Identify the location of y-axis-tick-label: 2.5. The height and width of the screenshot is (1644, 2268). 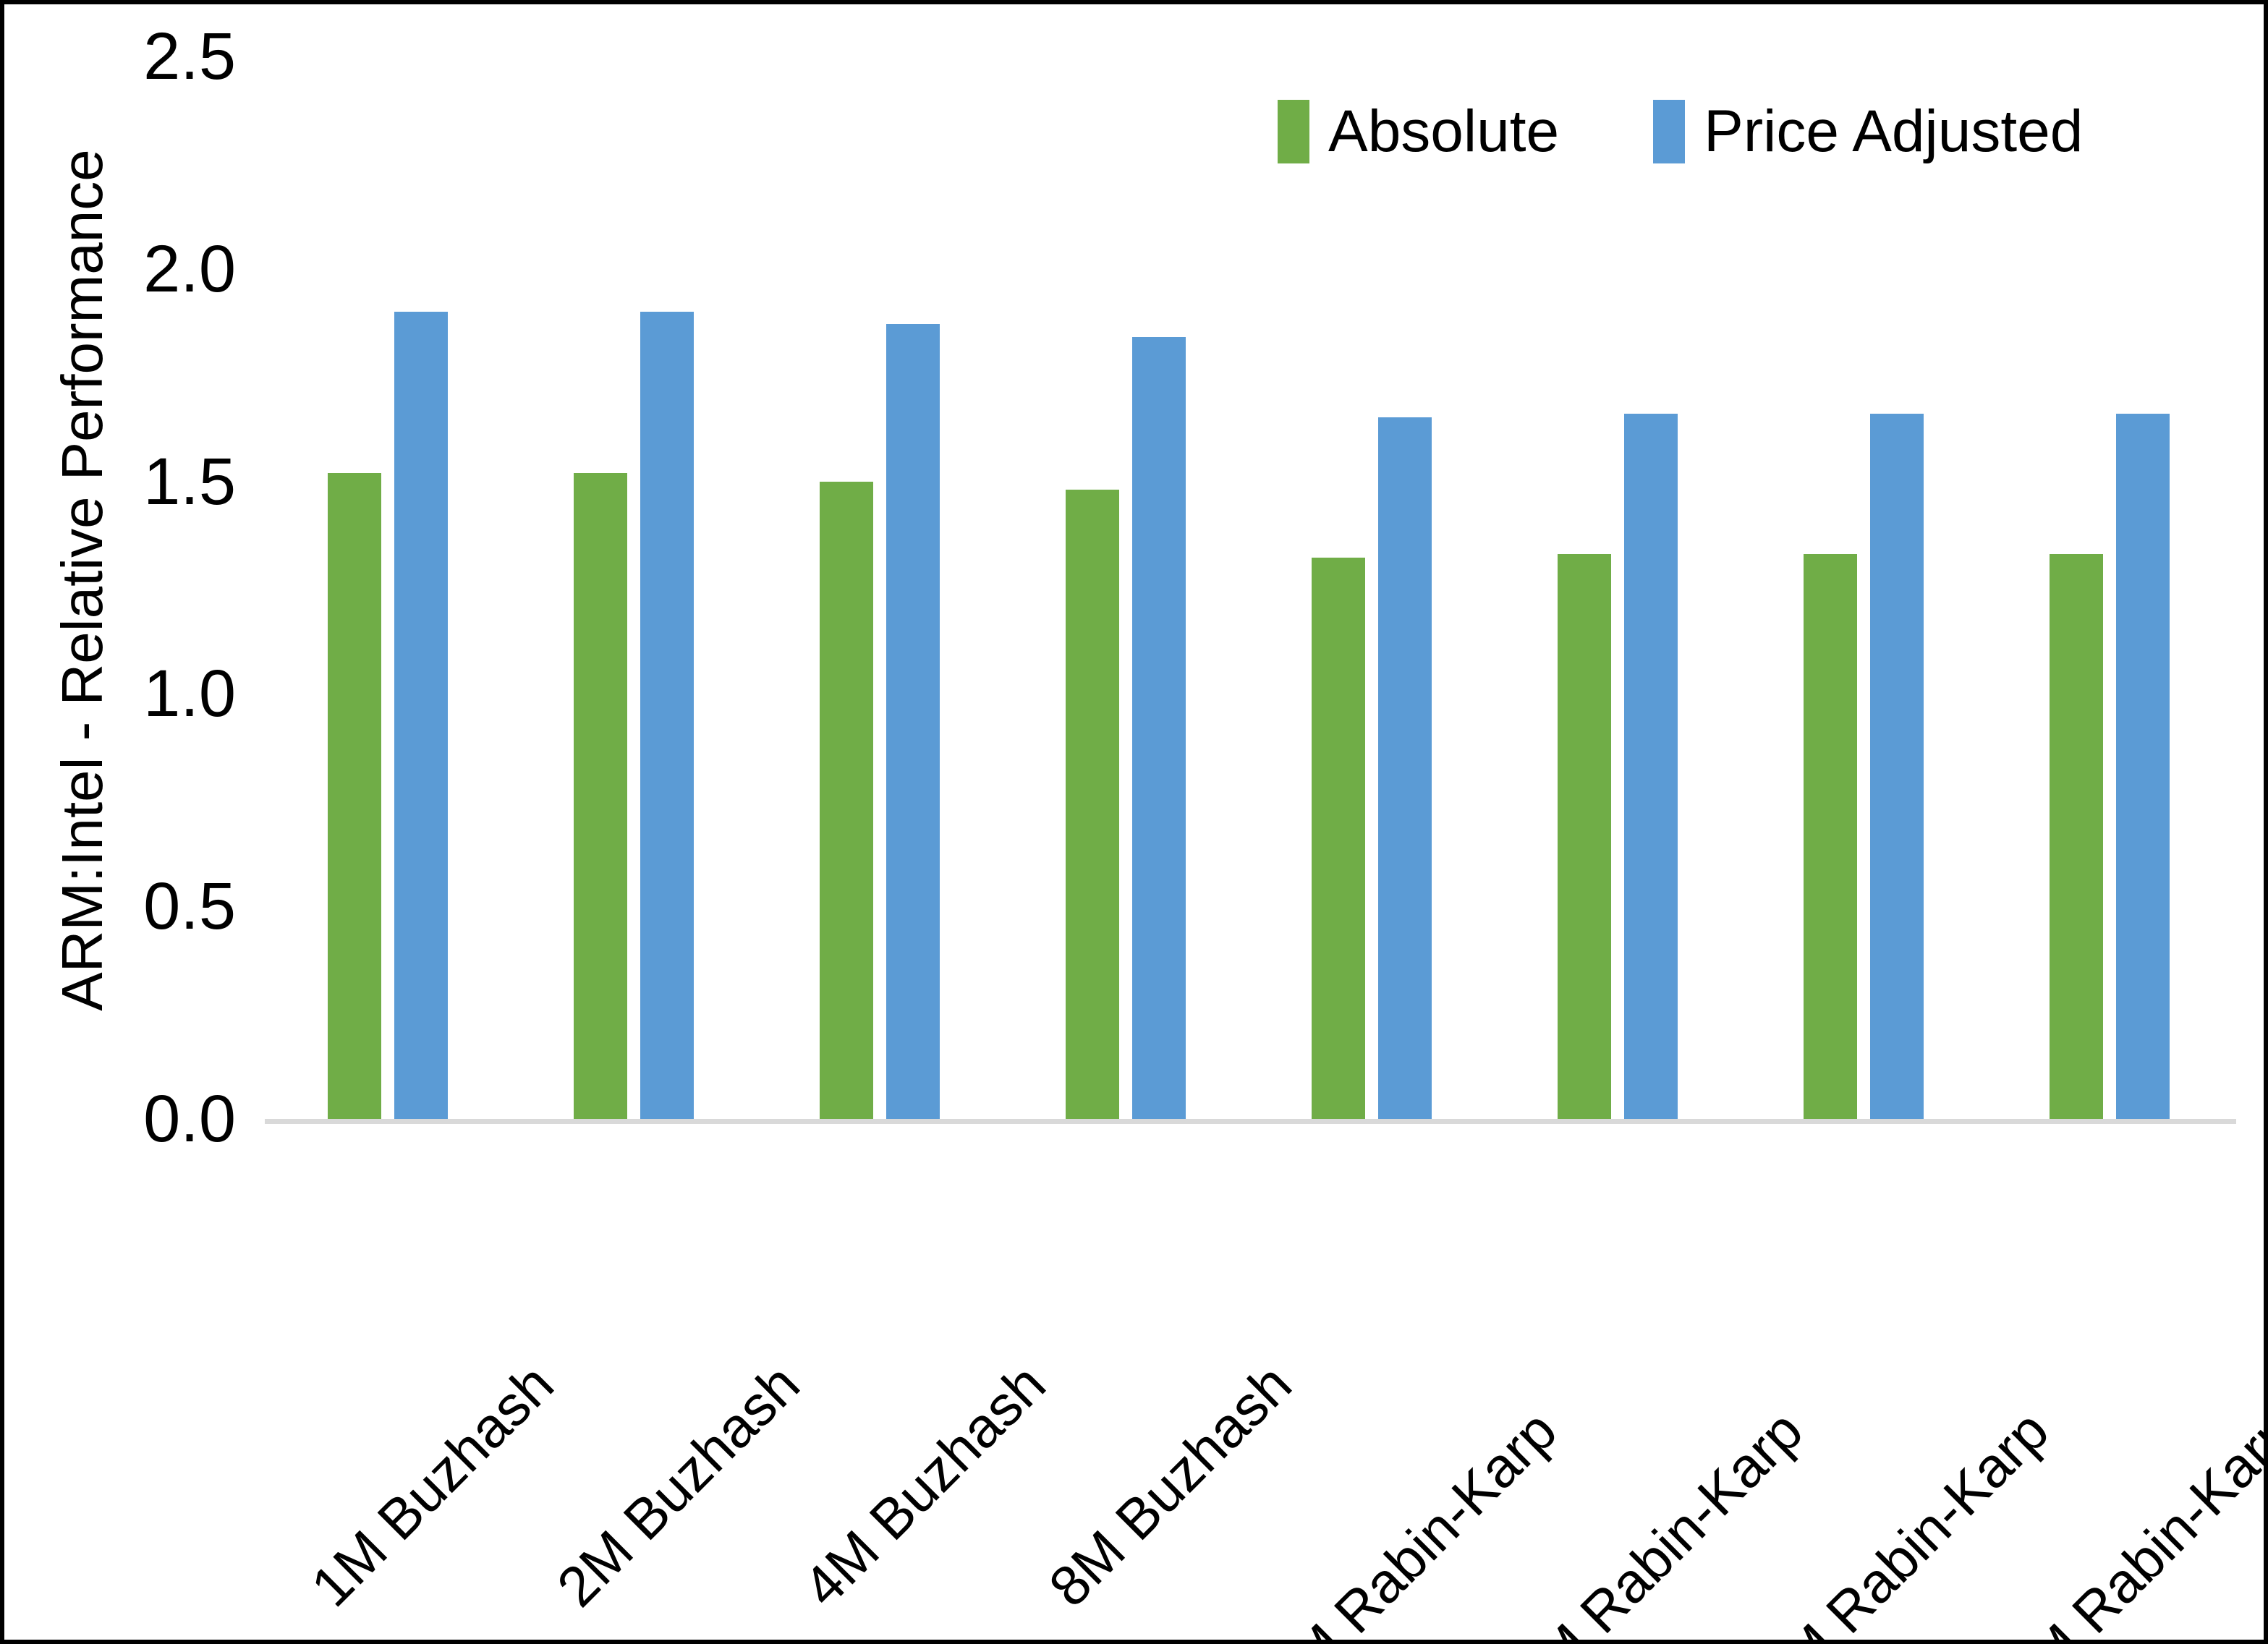
(189, 56).